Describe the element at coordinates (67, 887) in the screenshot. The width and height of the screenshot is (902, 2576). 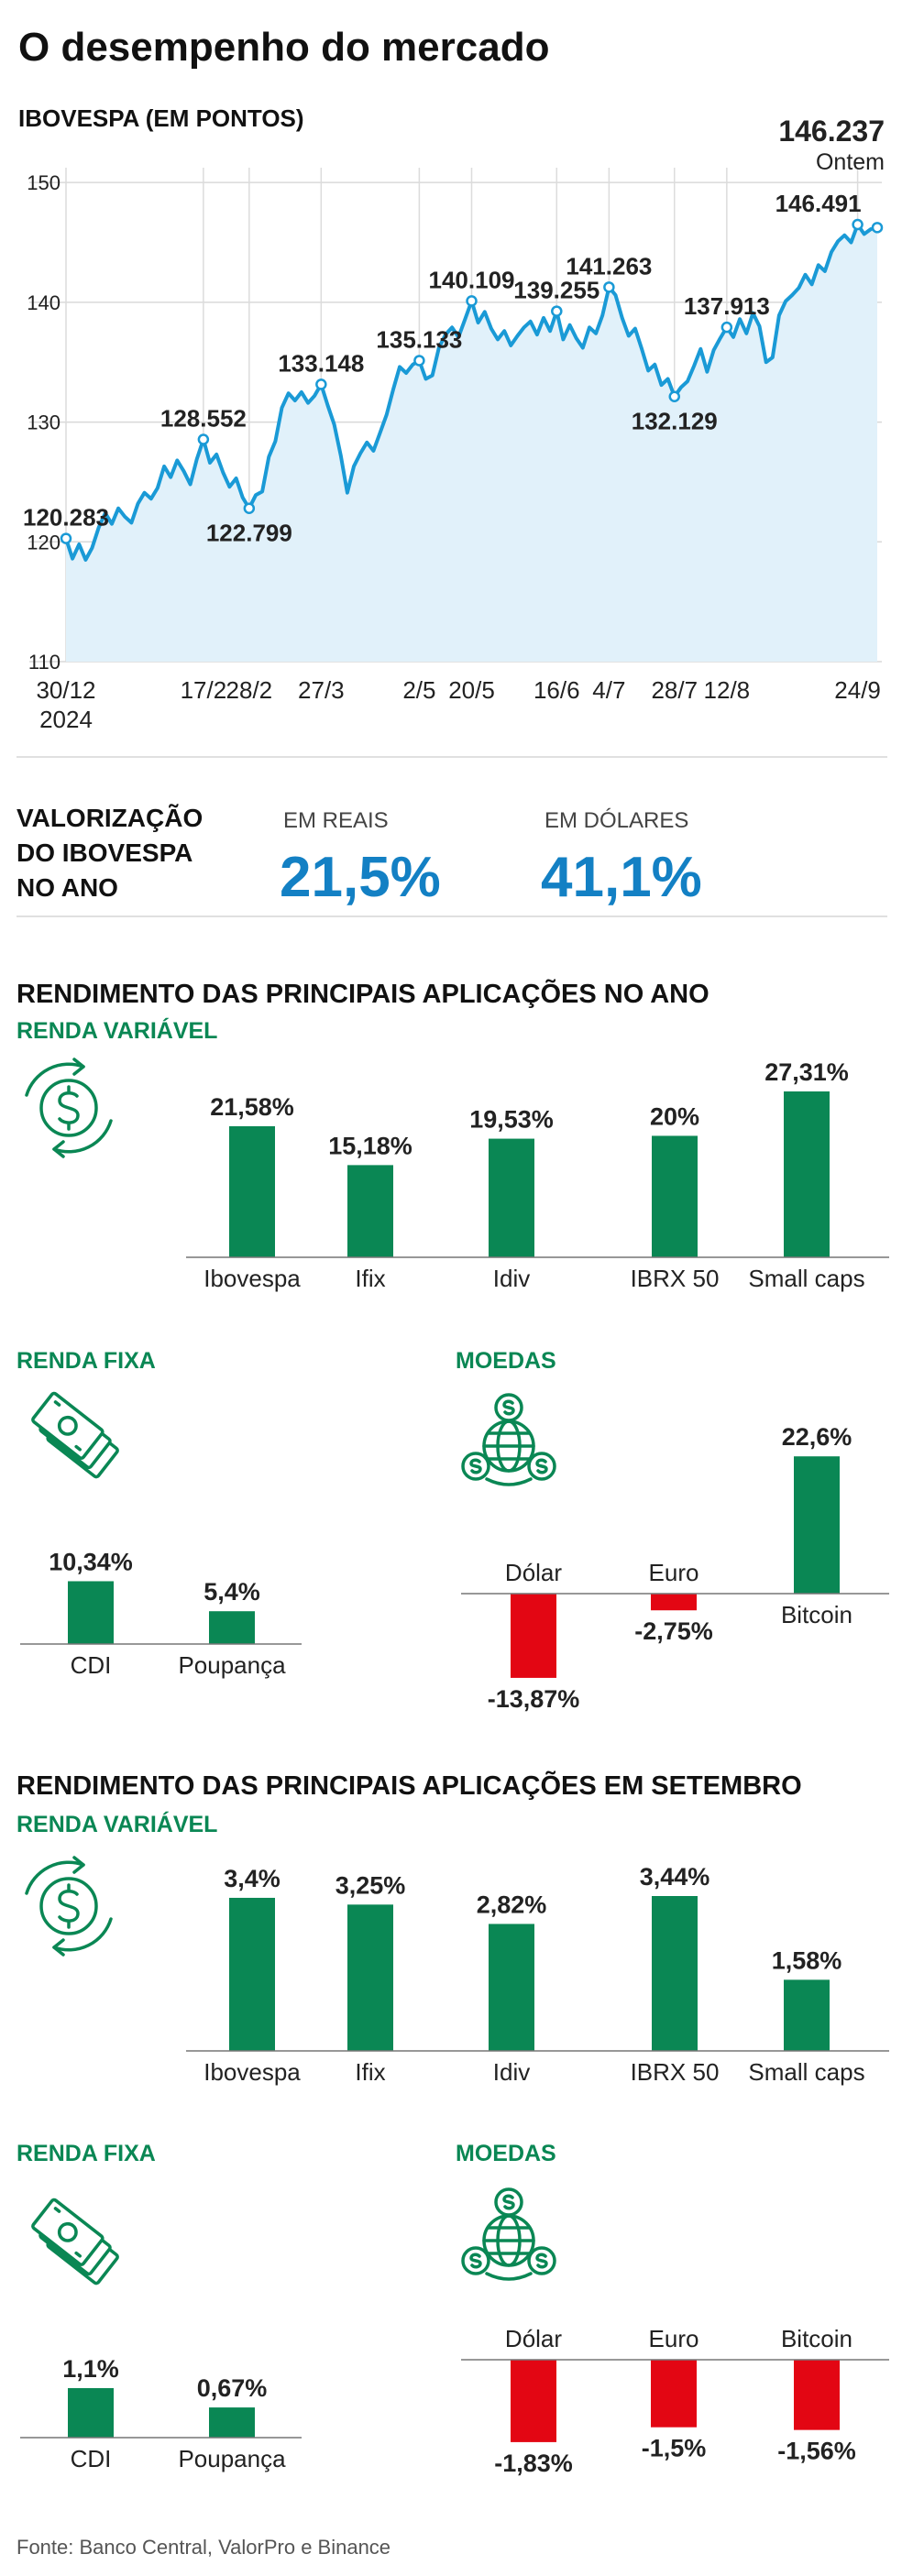
I see `highlight-label: NO ANO` at that location.